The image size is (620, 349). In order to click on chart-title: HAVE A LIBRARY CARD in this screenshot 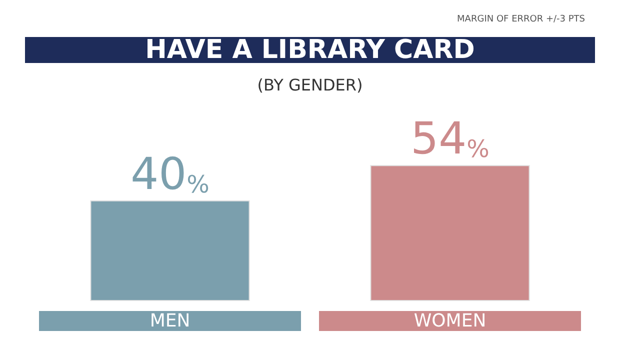, I will do `click(310, 50)`.